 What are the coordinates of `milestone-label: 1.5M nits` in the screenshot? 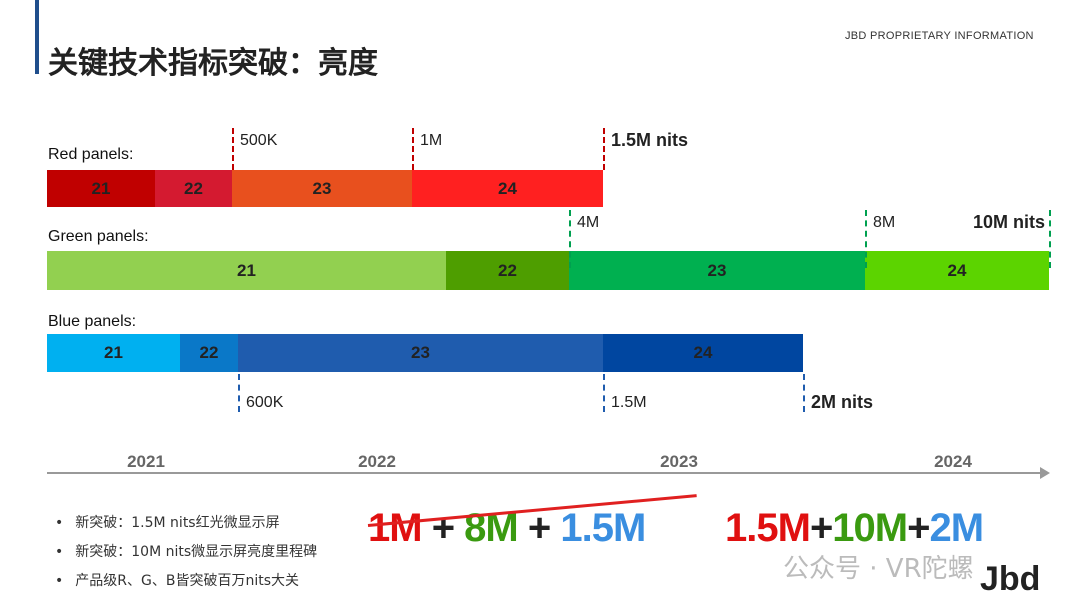 It's located at (650, 140).